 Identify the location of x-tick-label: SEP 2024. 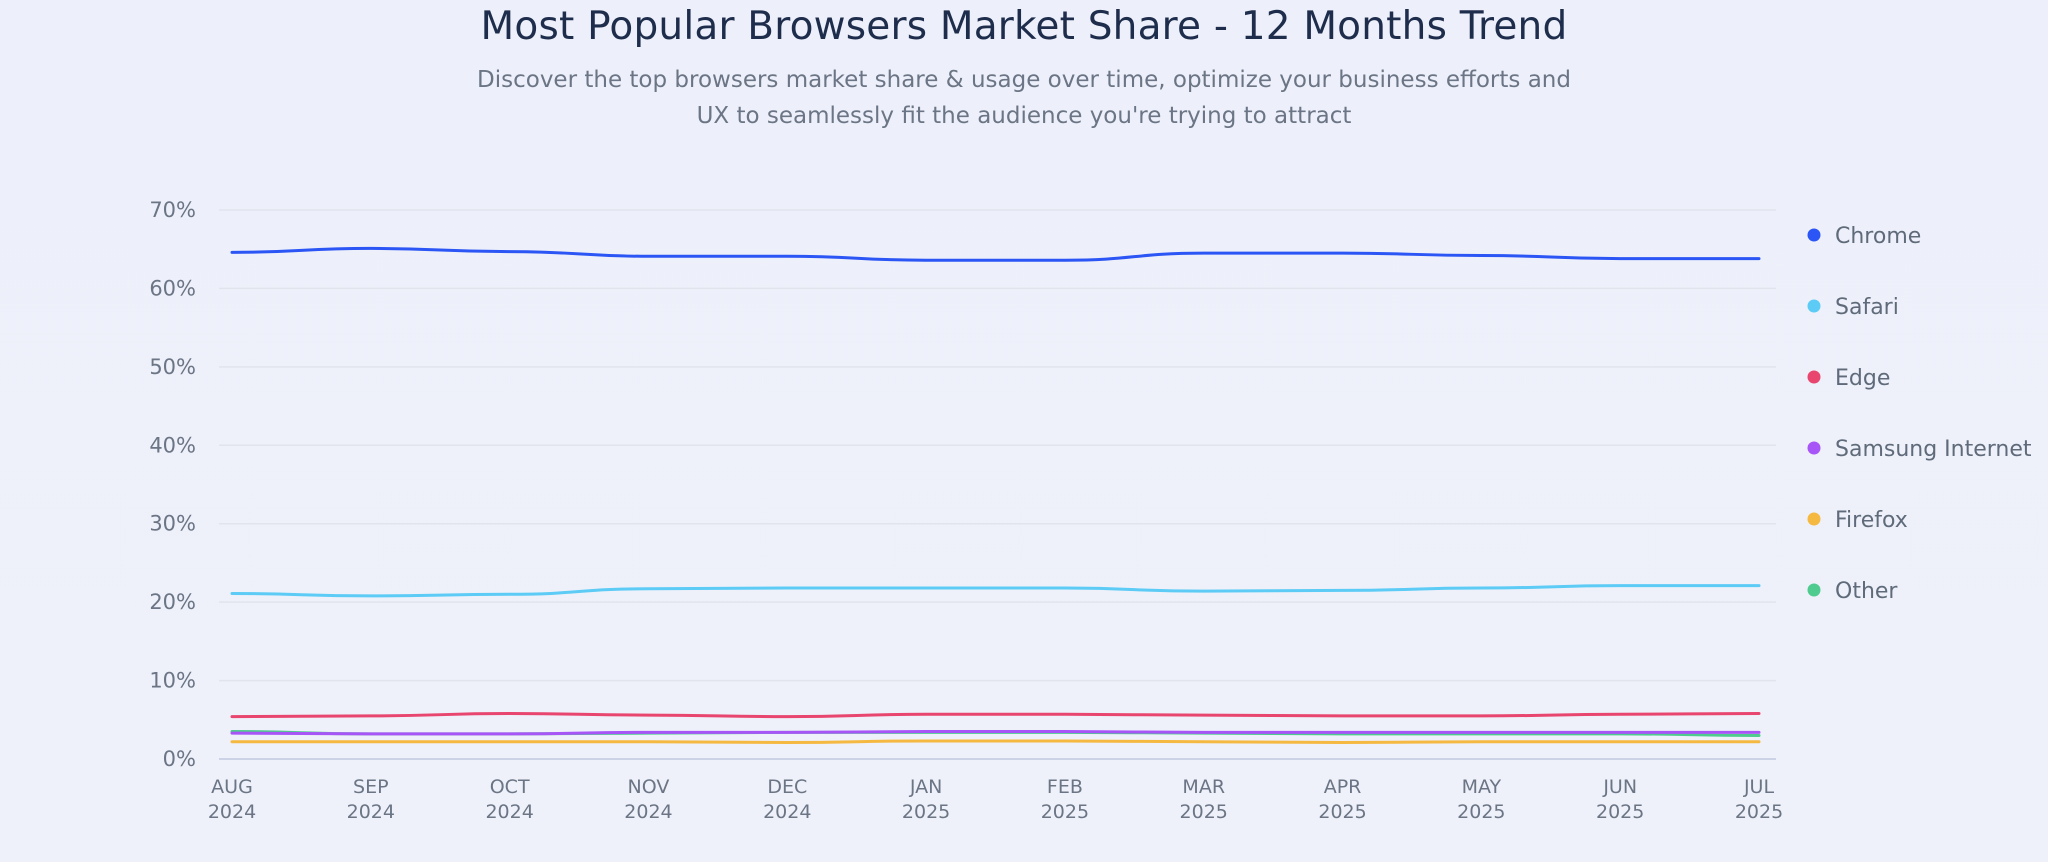
(371, 799).